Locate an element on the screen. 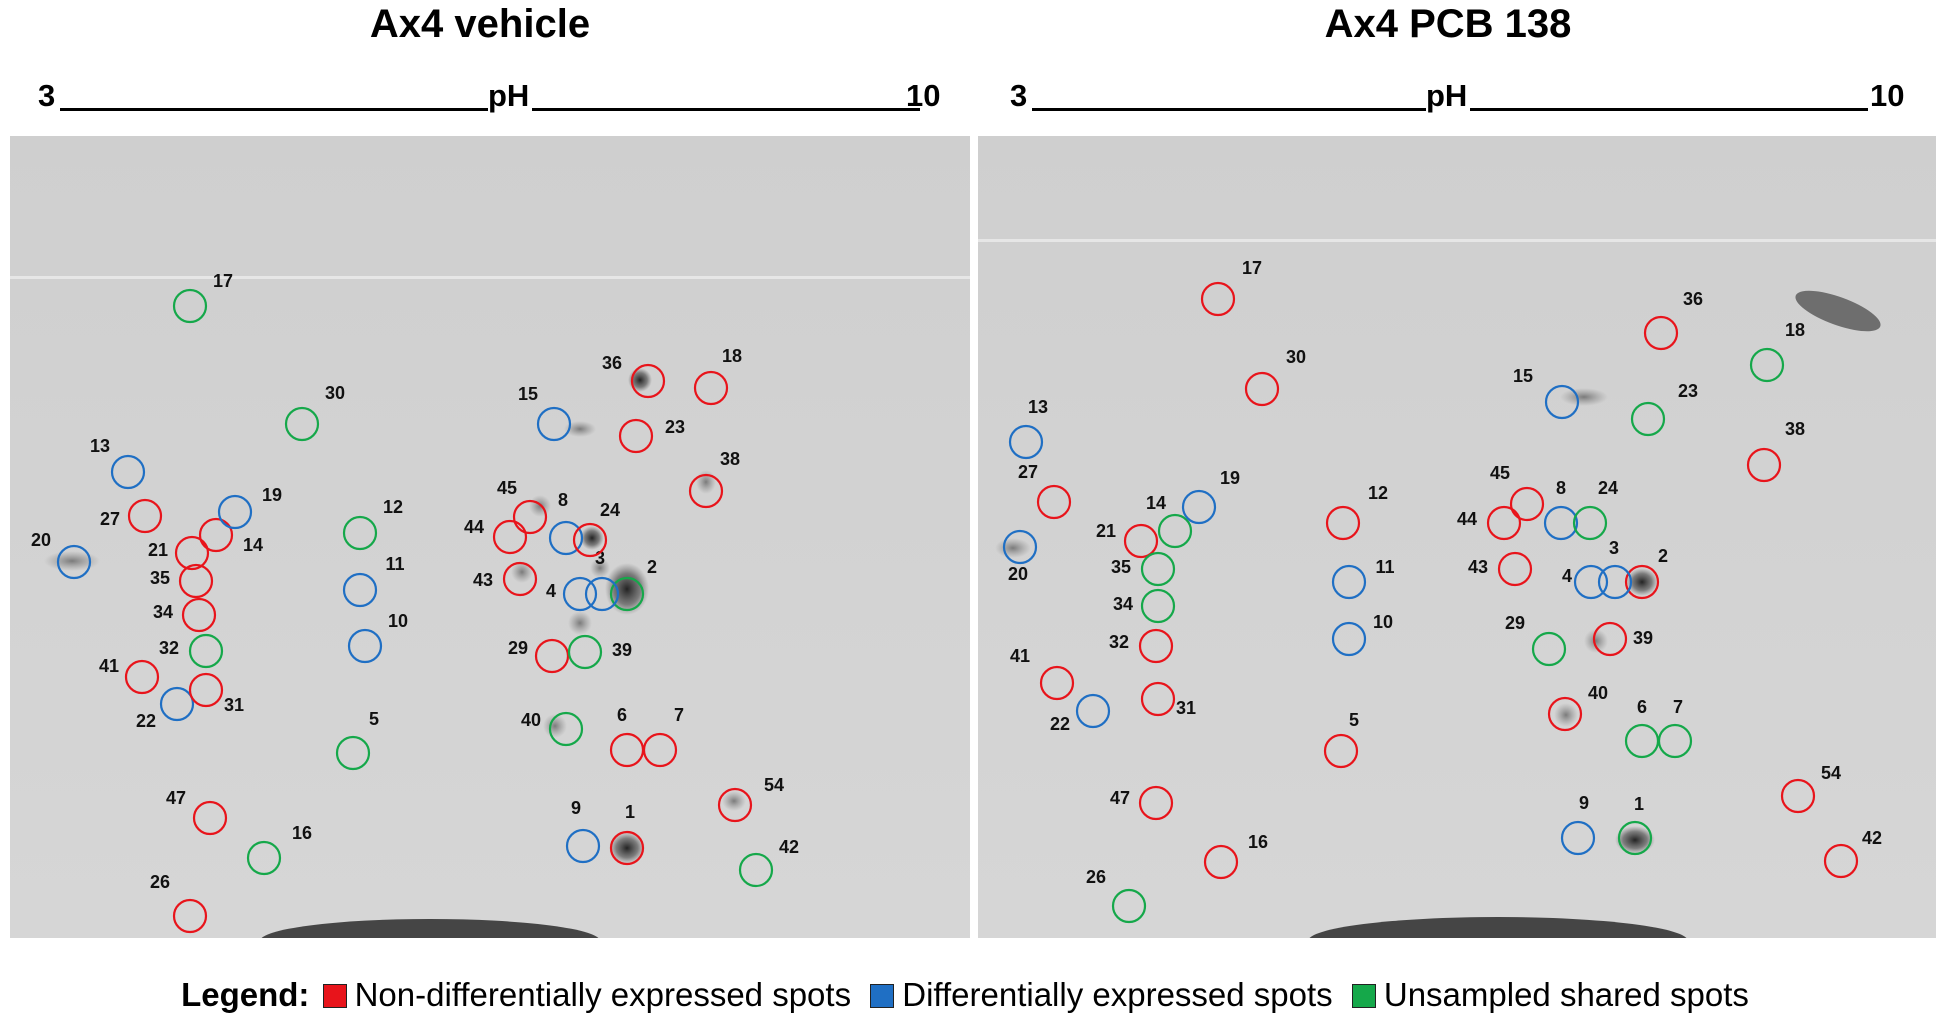  spot-label-45: 45 is located at coordinates (507, 488).